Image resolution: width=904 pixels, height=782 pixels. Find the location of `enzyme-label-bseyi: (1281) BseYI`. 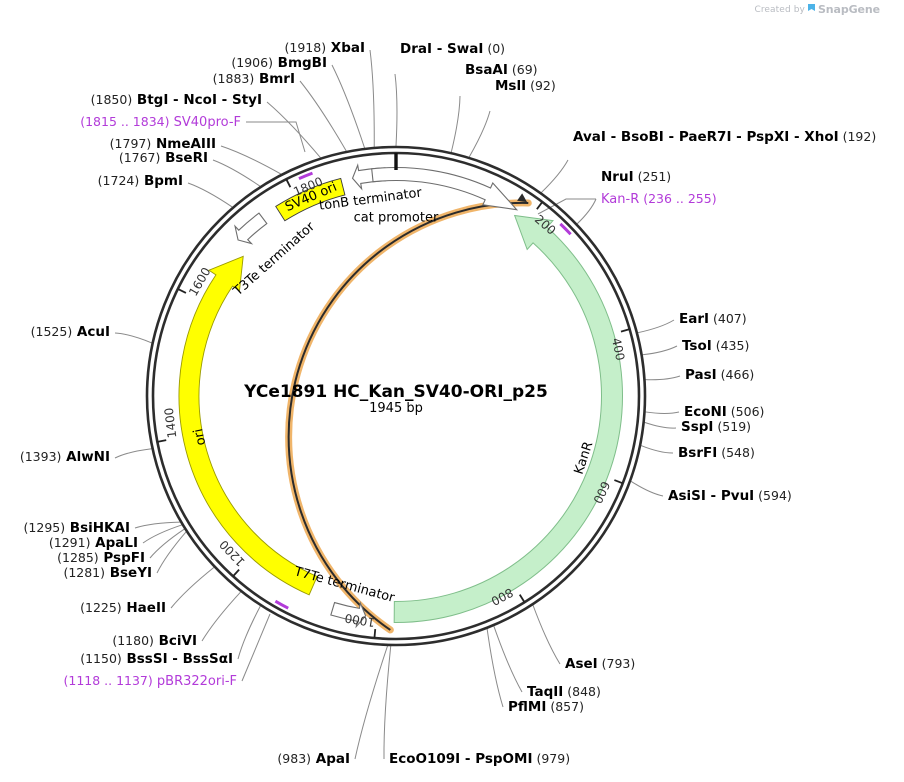

enzyme-label-bseyi: (1281) BseYI is located at coordinates (107, 573).